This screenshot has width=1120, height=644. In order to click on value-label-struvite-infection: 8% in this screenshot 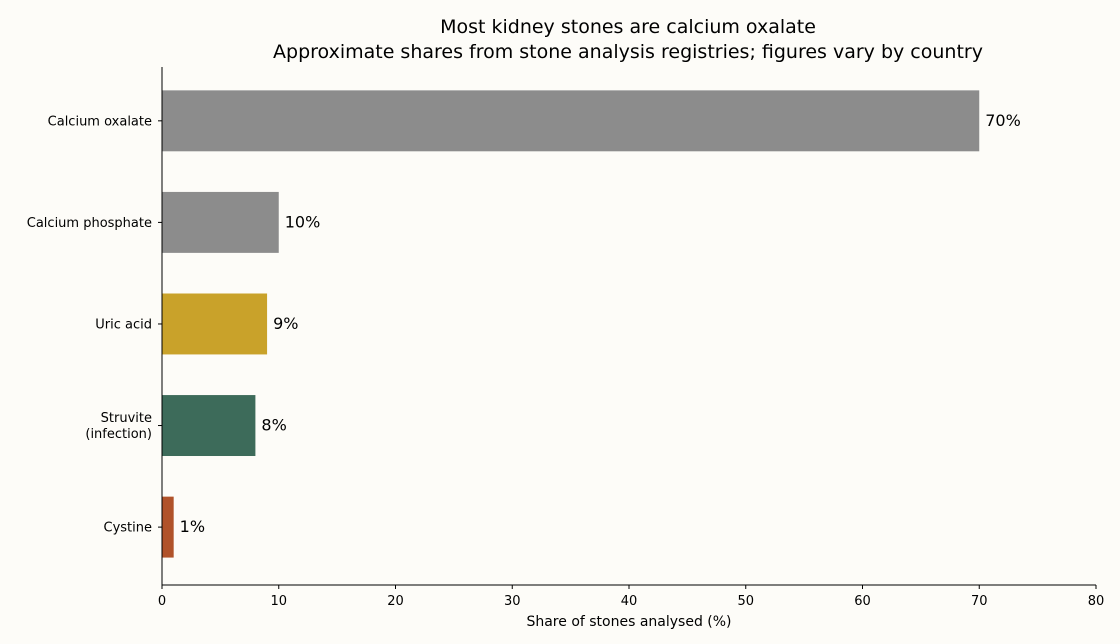, I will do `click(273, 425)`.